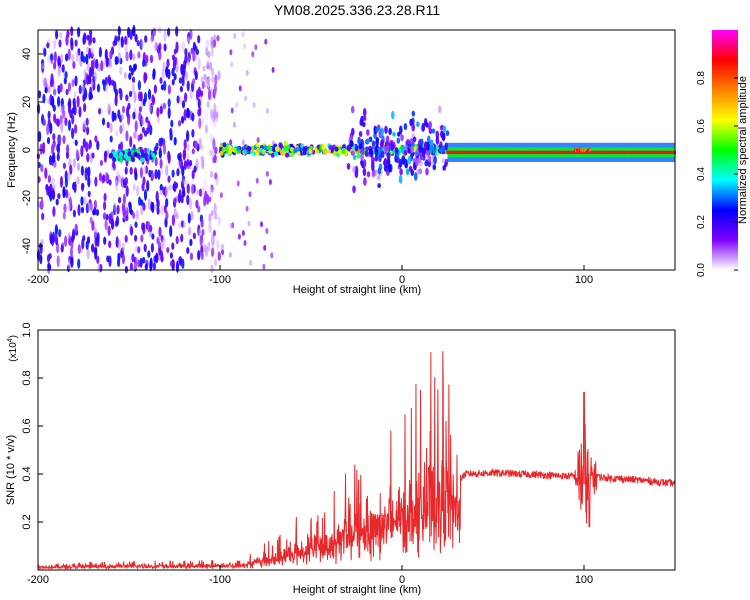 The width and height of the screenshot is (750, 600). Describe the element at coordinates (701, 222) in the screenshot. I see `colorbar-tick-label: 0.2` at that location.